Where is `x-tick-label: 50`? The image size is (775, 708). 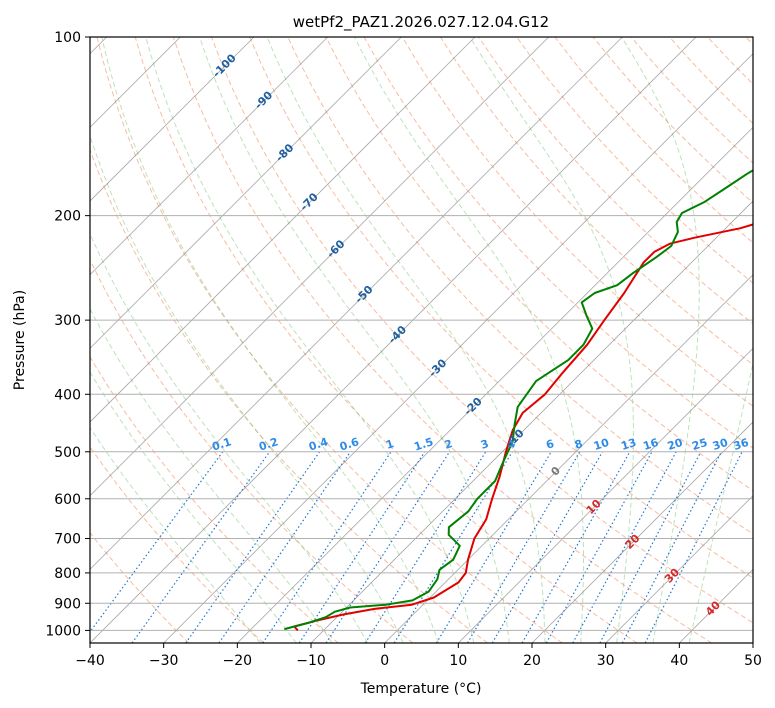 x-tick-label: 50 is located at coordinates (753, 661).